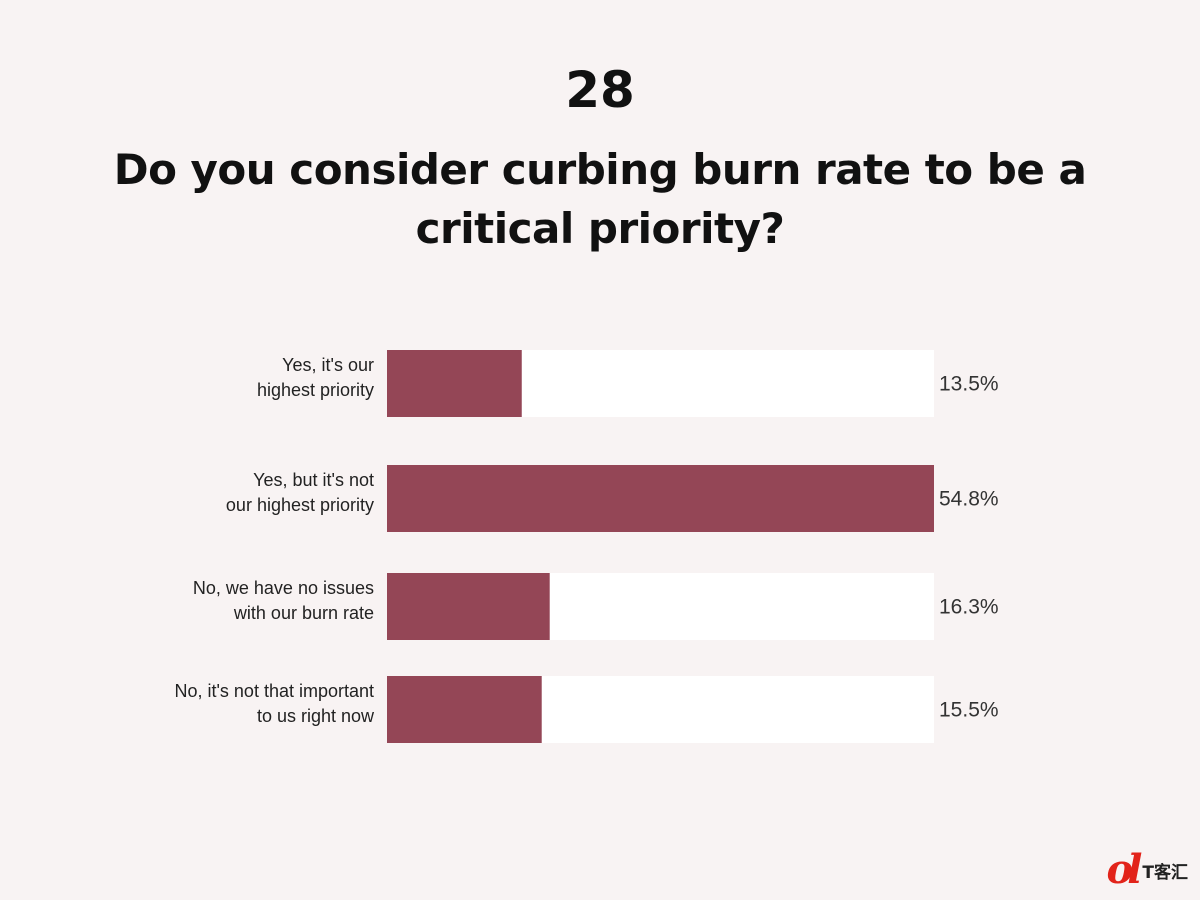  What do you see at coordinates (315, 377) in the screenshot?
I see `category-label: Yes, it's our highest priority` at bounding box center [315, 377].